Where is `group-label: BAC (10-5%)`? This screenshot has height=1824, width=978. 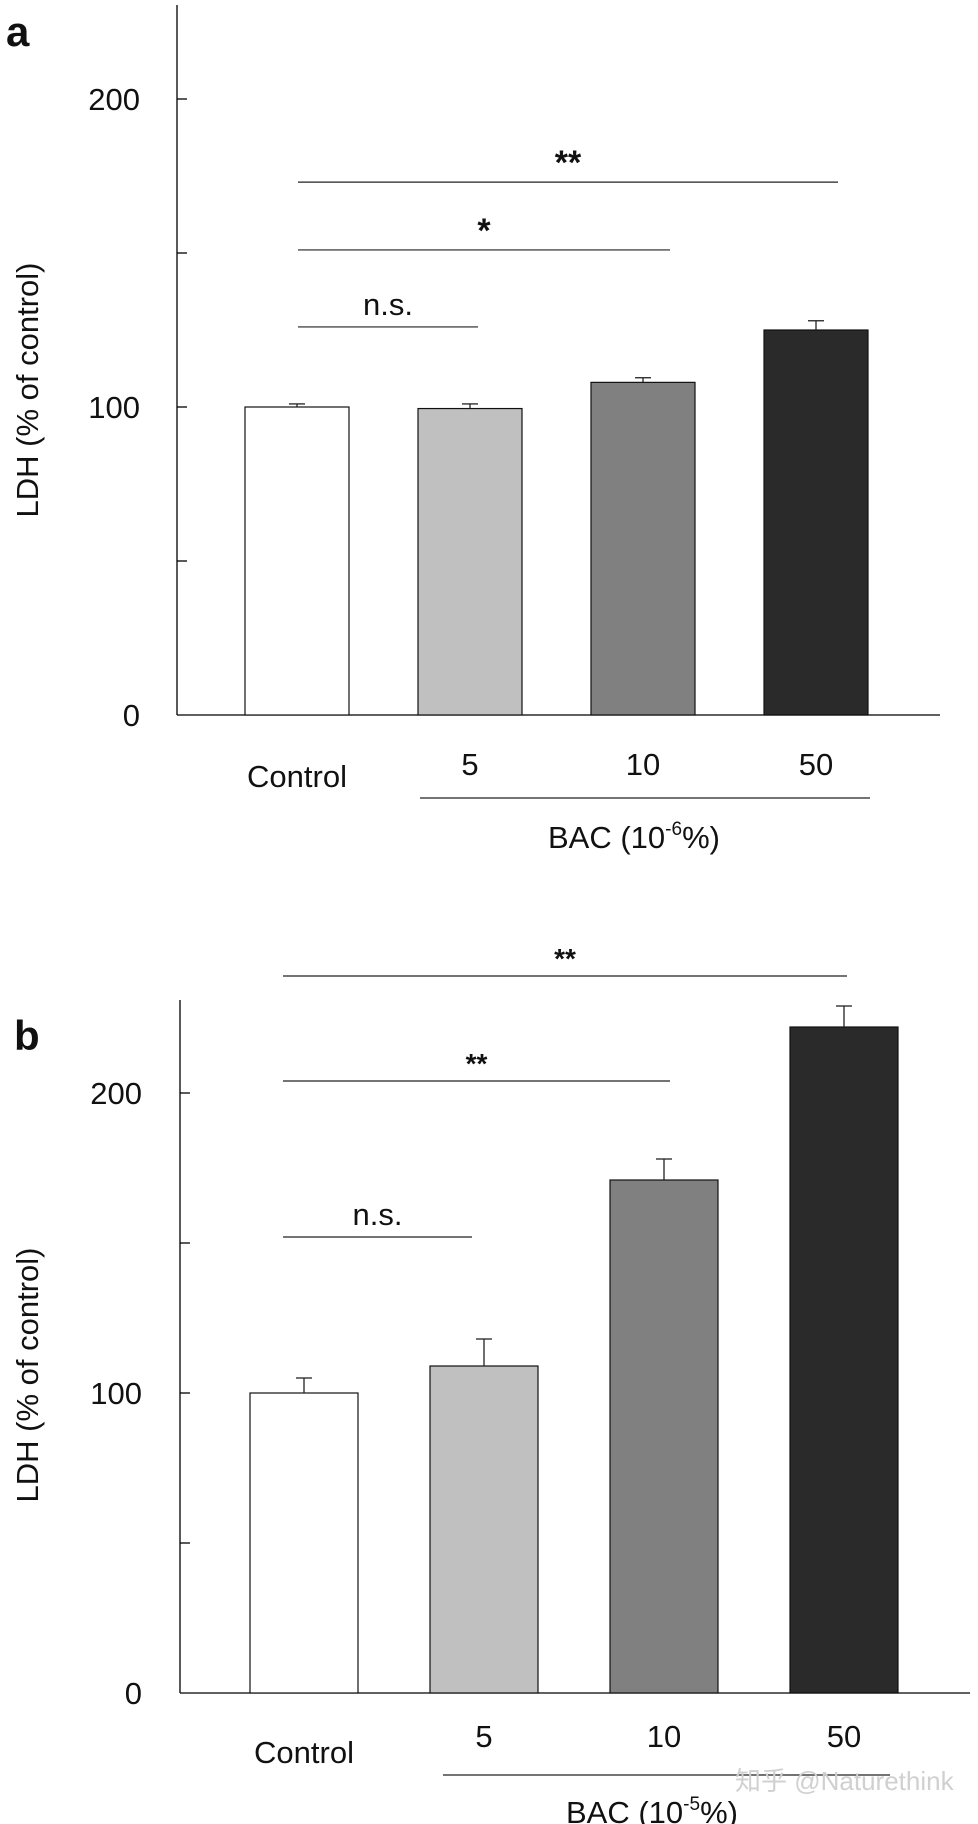
group-label: BAC (10-5%) is located at coordinates (652, 1809).